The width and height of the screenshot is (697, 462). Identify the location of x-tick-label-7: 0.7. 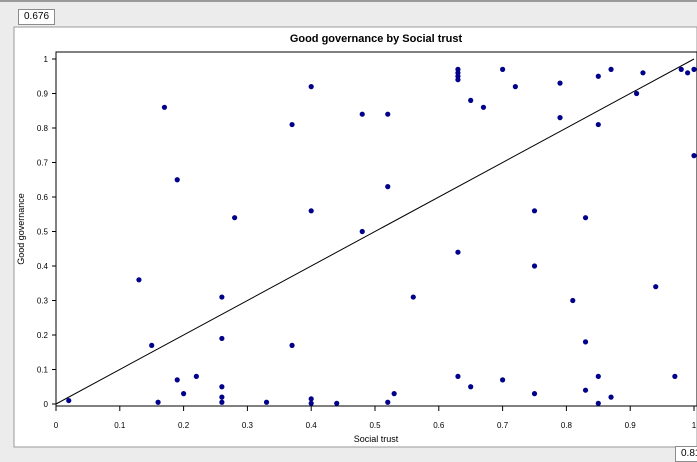
(503, 425).